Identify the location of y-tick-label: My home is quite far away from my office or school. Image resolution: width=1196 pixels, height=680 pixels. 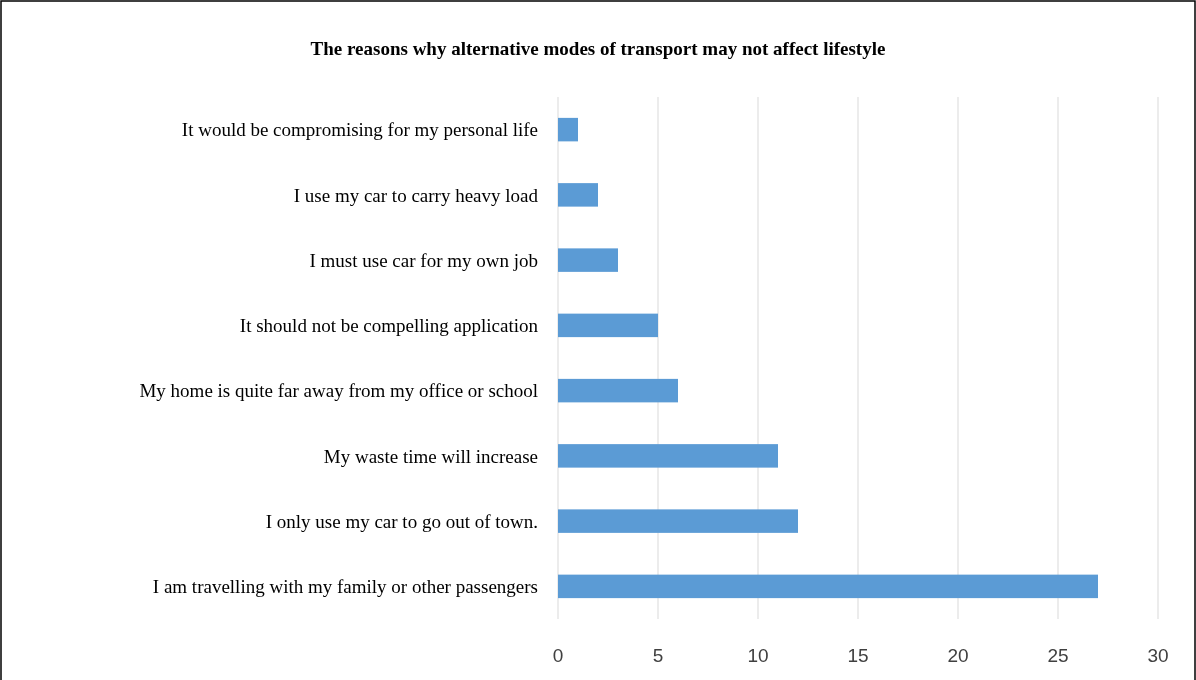
(338, 391).